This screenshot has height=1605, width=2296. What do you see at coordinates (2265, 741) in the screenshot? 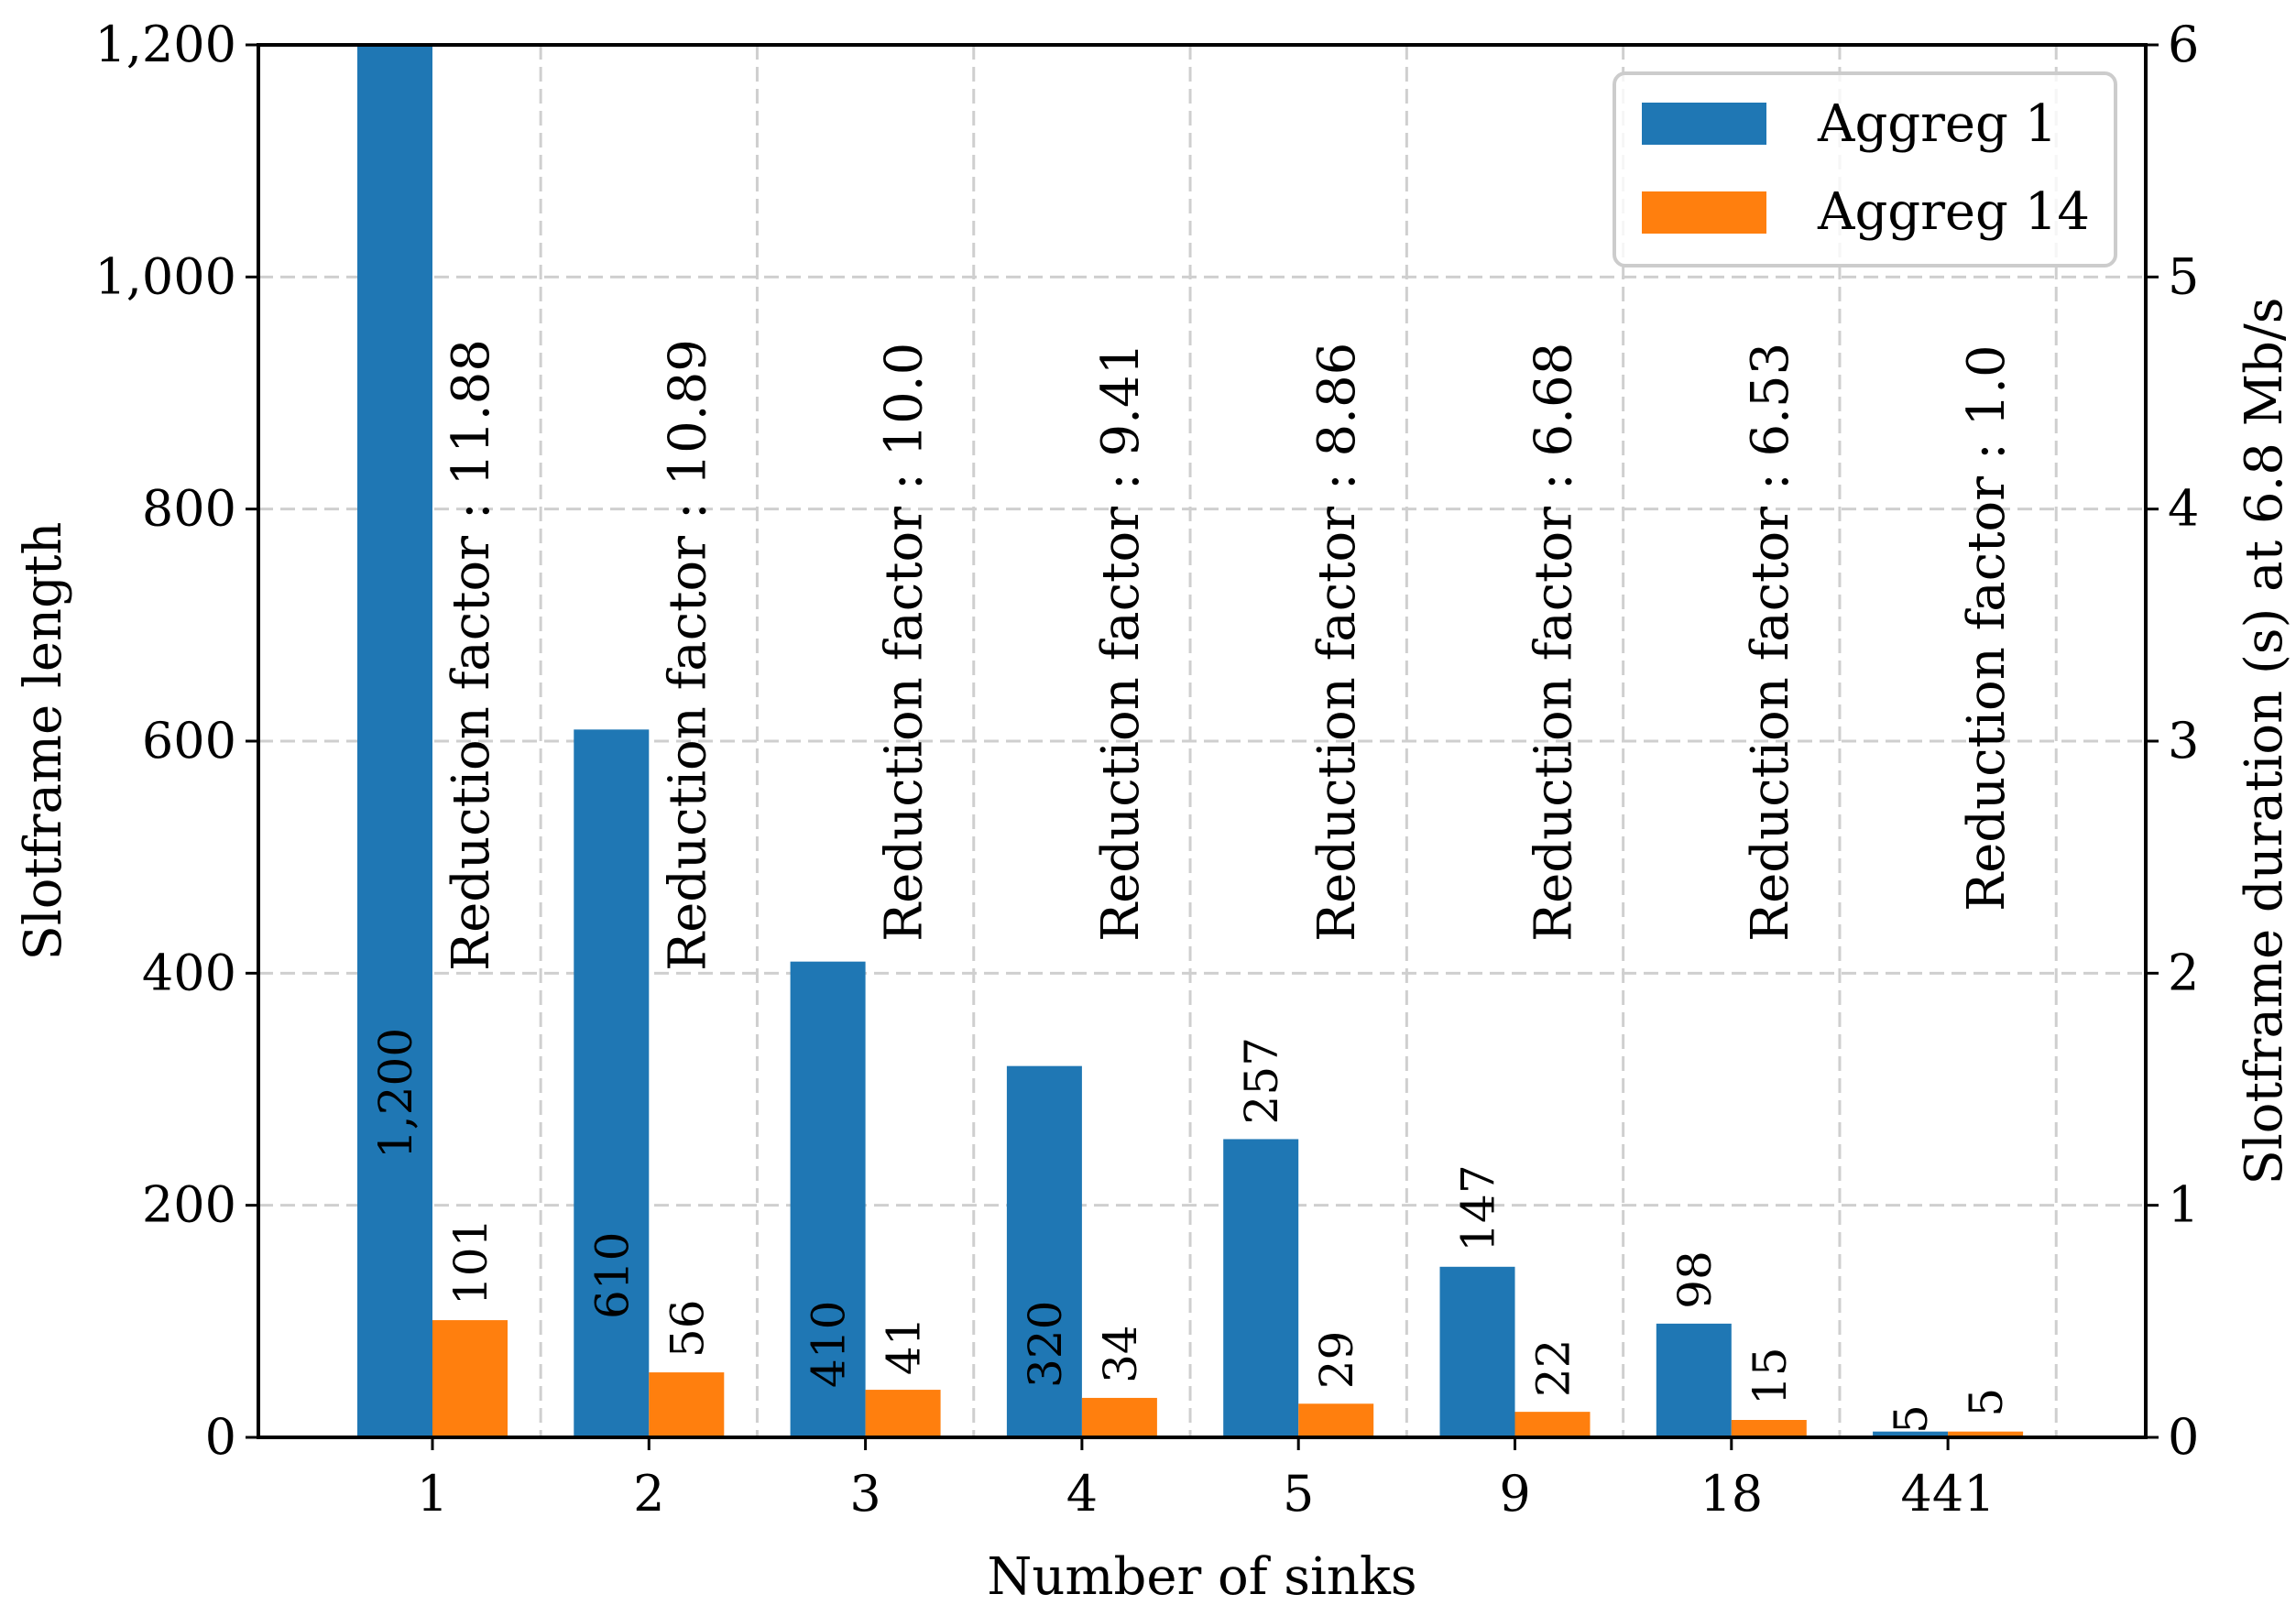
I see `y2-axis-label: Slotframe duration (s) at 6.8 Mb/s` at bounding box center [2265, 741].